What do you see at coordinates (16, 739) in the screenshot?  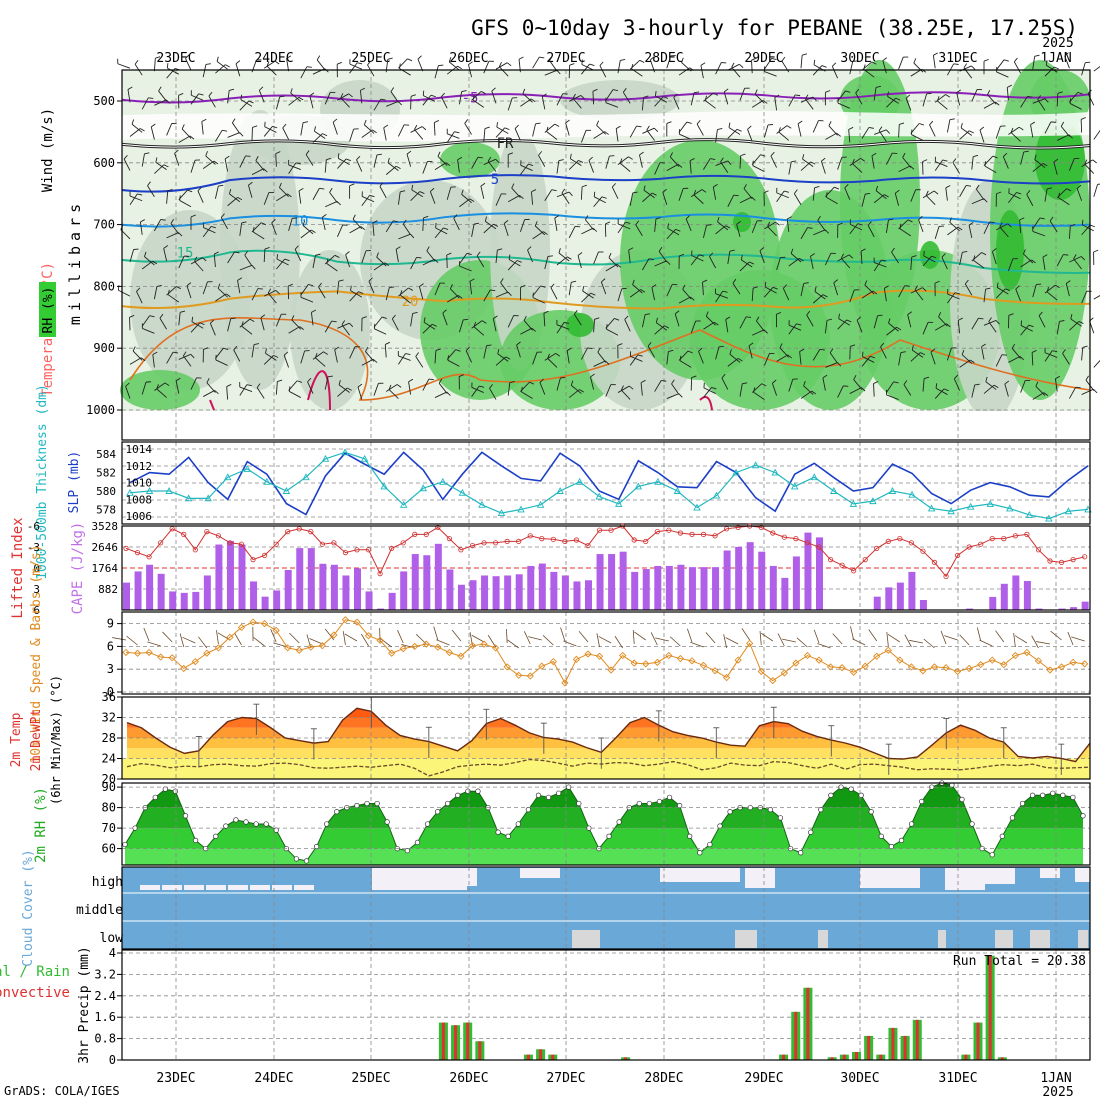 I see `temp-ylabel-temp: 2m Temp` at bounding box center [16, 739].